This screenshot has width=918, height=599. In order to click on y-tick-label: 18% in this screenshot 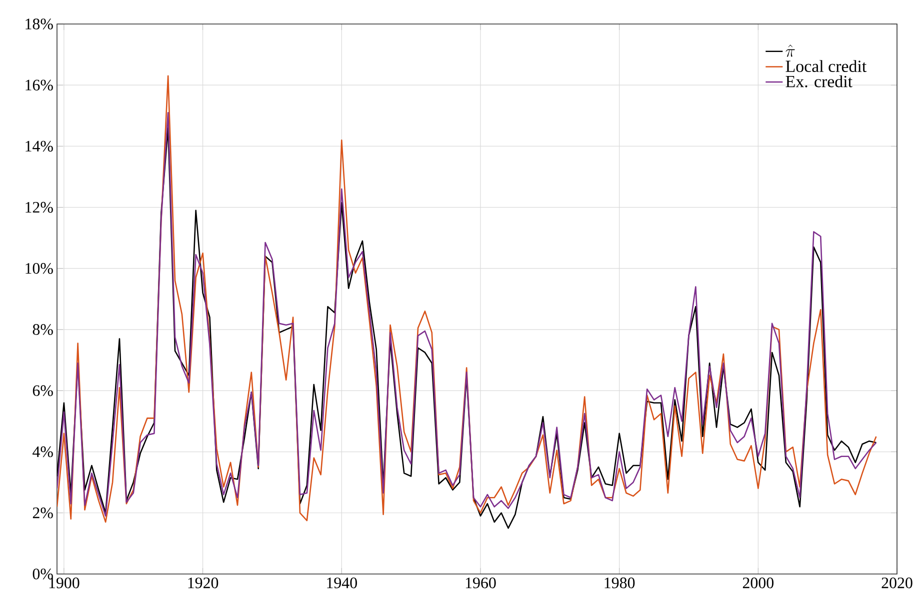, I will do `click(39, 24)`.